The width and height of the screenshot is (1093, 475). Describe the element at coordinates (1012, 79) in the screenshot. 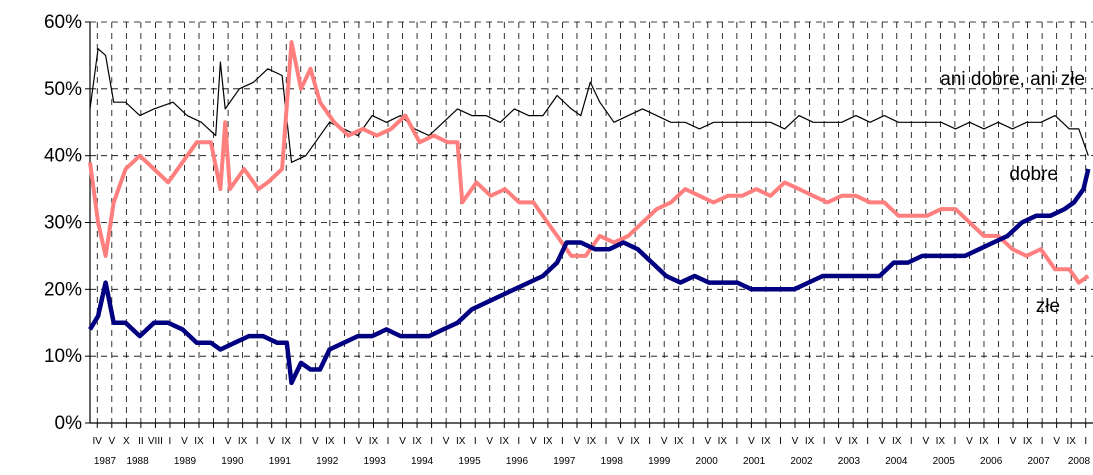

I see `series-annotation: ani dobre, ani złe` at that location.